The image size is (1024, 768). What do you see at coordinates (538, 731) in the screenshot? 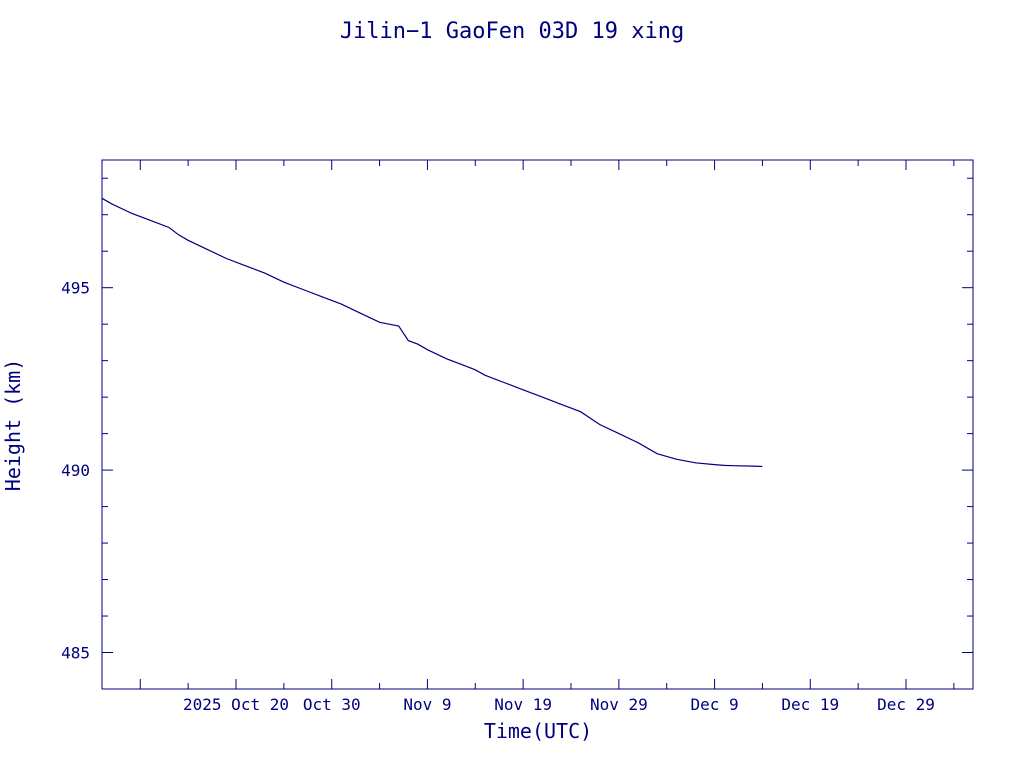
I see `x-axis-label: Time(UTC)` at bounding box center [538, 731].